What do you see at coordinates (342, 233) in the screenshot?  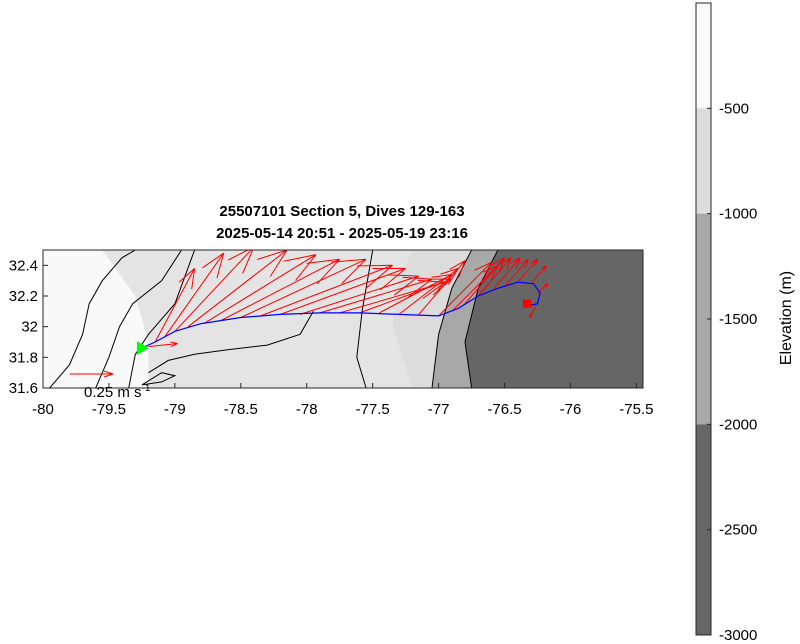 I see `map-title-line2: 2025-05-14 20:51 - 2025-05-19 23:16` at bounding box center [342, 233].